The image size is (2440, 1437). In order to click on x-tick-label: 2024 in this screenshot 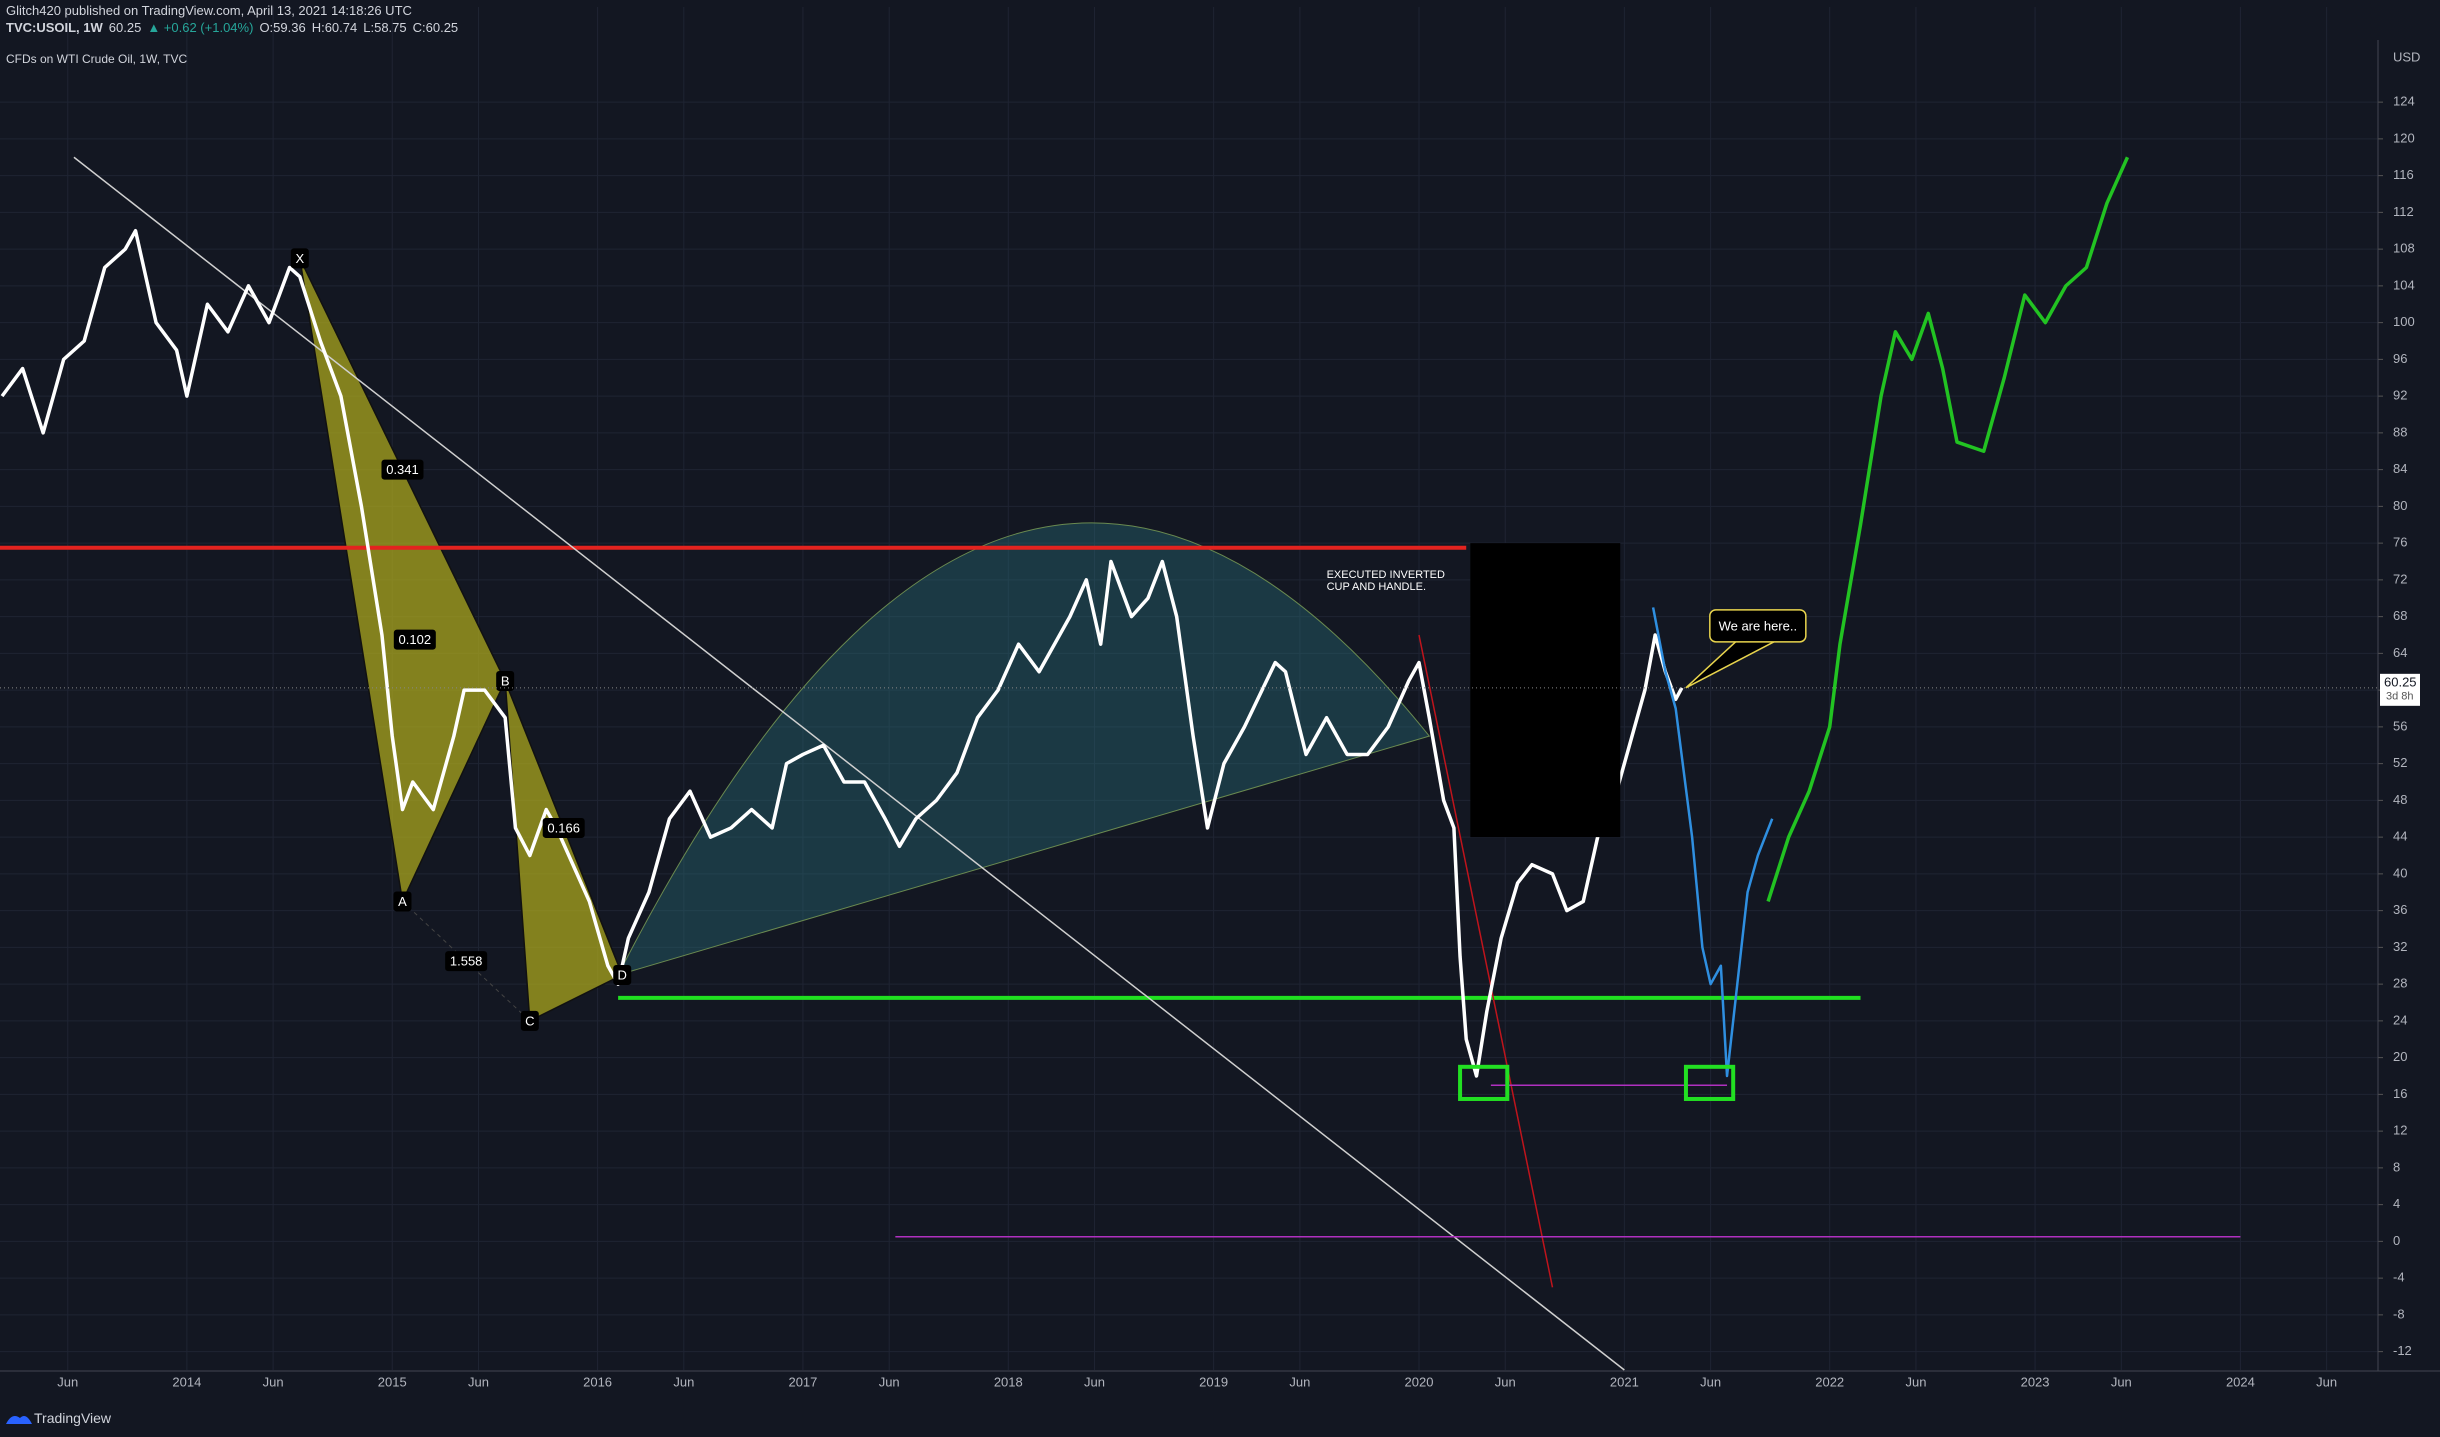, I will do `click(2240, 1381)`.